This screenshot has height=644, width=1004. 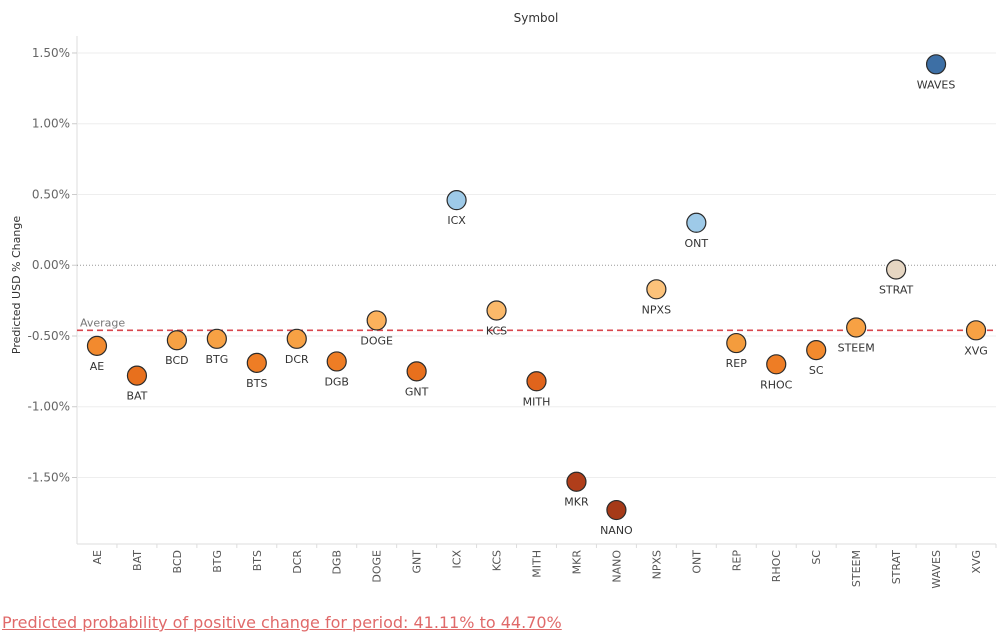 What do you see at coordinates (656, 564) in the screenshot?
I see `x-tick-label: NPXS` at bounding box center [656, 564].